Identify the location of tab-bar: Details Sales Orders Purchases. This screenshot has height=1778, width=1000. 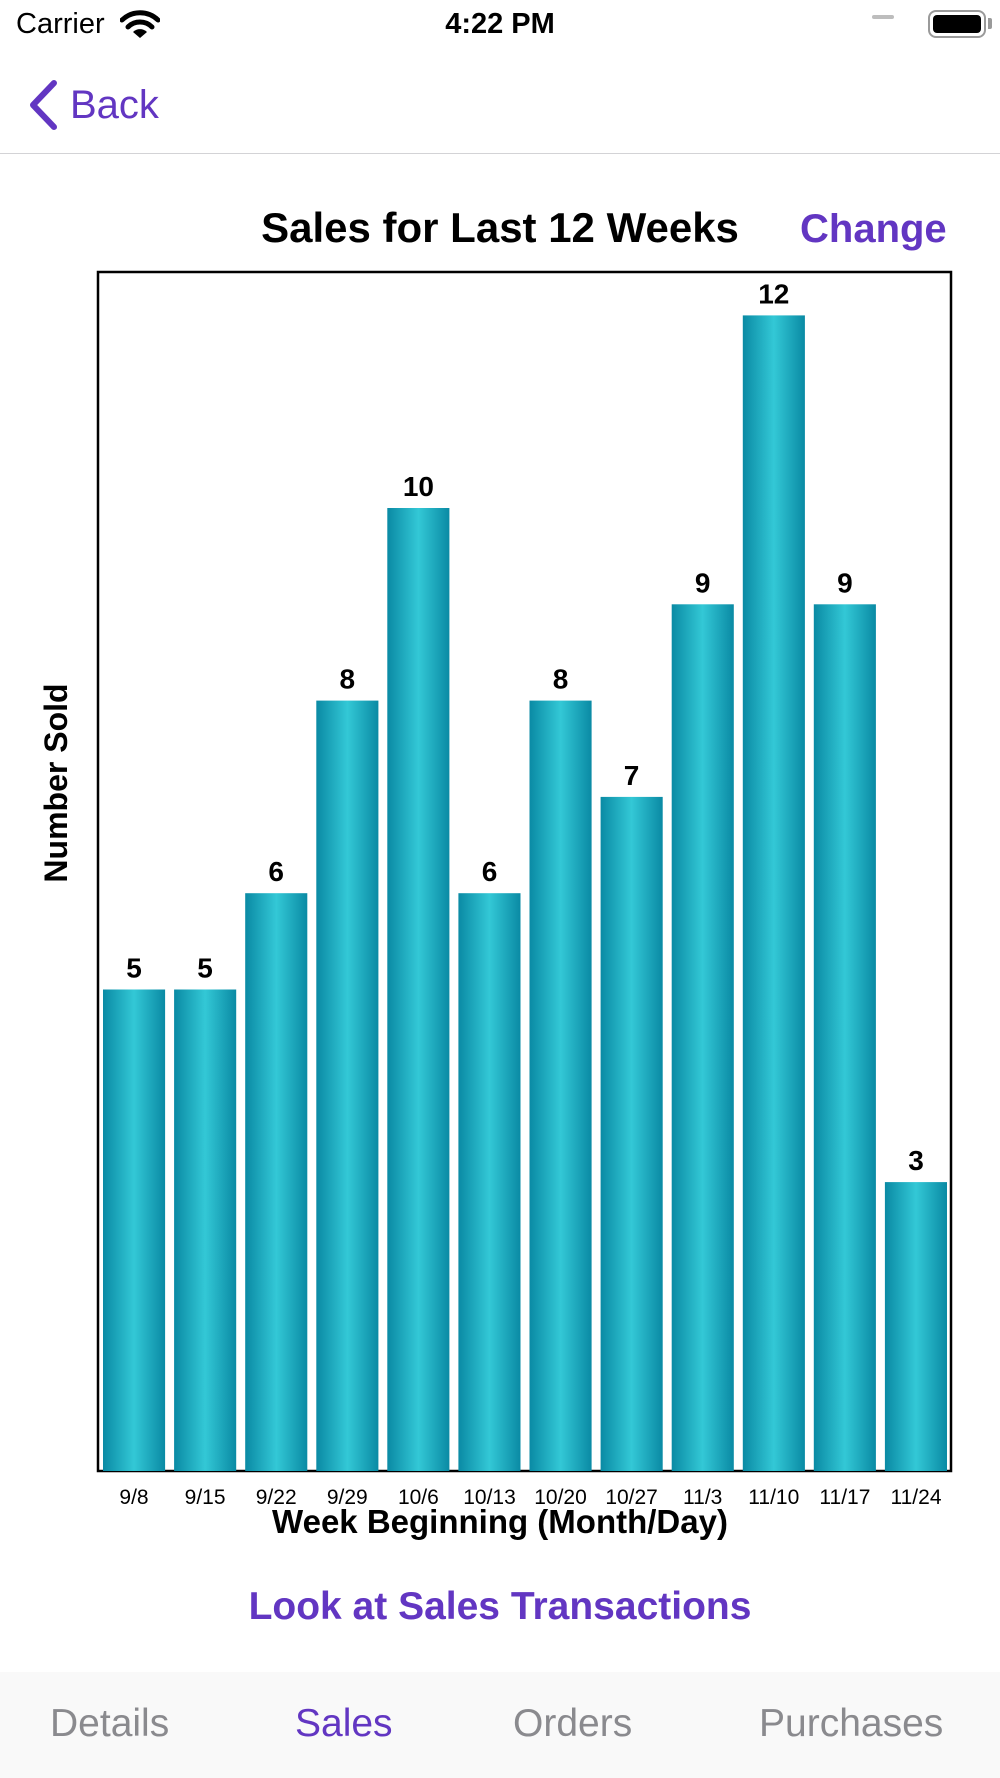
(500, 1725).